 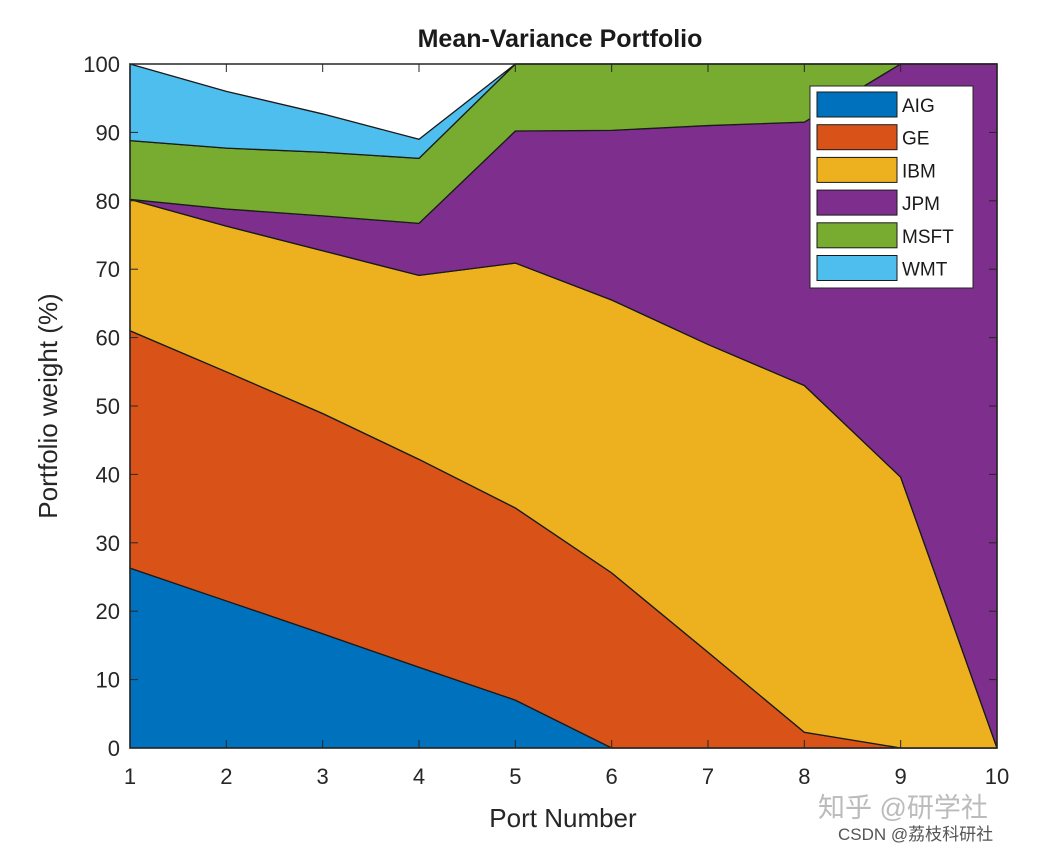 What do you see at coordinates (130, 776) in the screenshot?
I see `x-tick-label: 1` at bounding box center [130, 776].